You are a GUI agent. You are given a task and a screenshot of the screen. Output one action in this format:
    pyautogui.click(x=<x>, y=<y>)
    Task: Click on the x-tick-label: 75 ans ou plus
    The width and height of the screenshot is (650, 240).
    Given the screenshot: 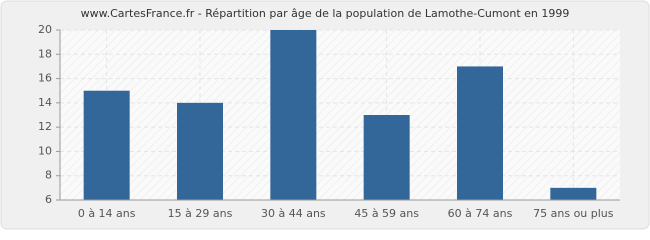 What is the action you would take?
    pyautogui.click(x=573, y=213)
    